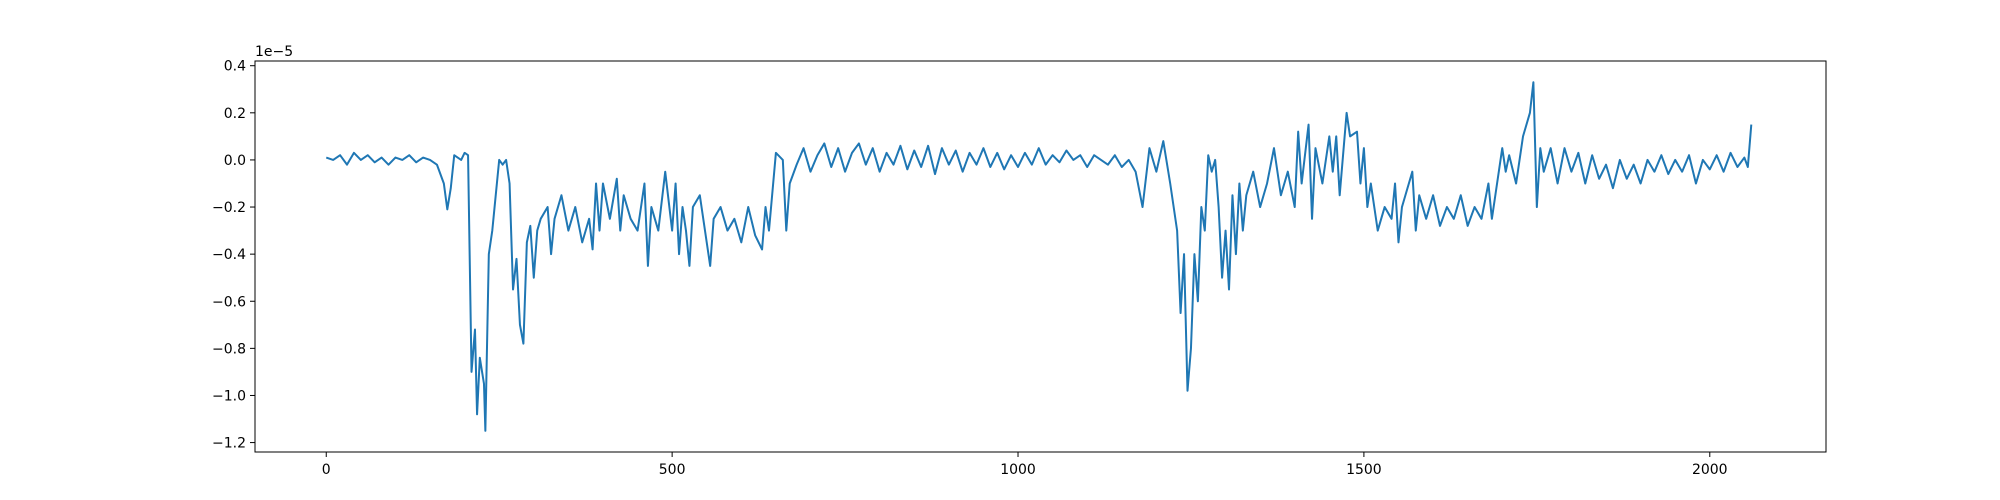  What do you see at coordinates (235, 114) in the screenshot?
I see `y-tick-label: 0.2` at bounding box center [235, 114].